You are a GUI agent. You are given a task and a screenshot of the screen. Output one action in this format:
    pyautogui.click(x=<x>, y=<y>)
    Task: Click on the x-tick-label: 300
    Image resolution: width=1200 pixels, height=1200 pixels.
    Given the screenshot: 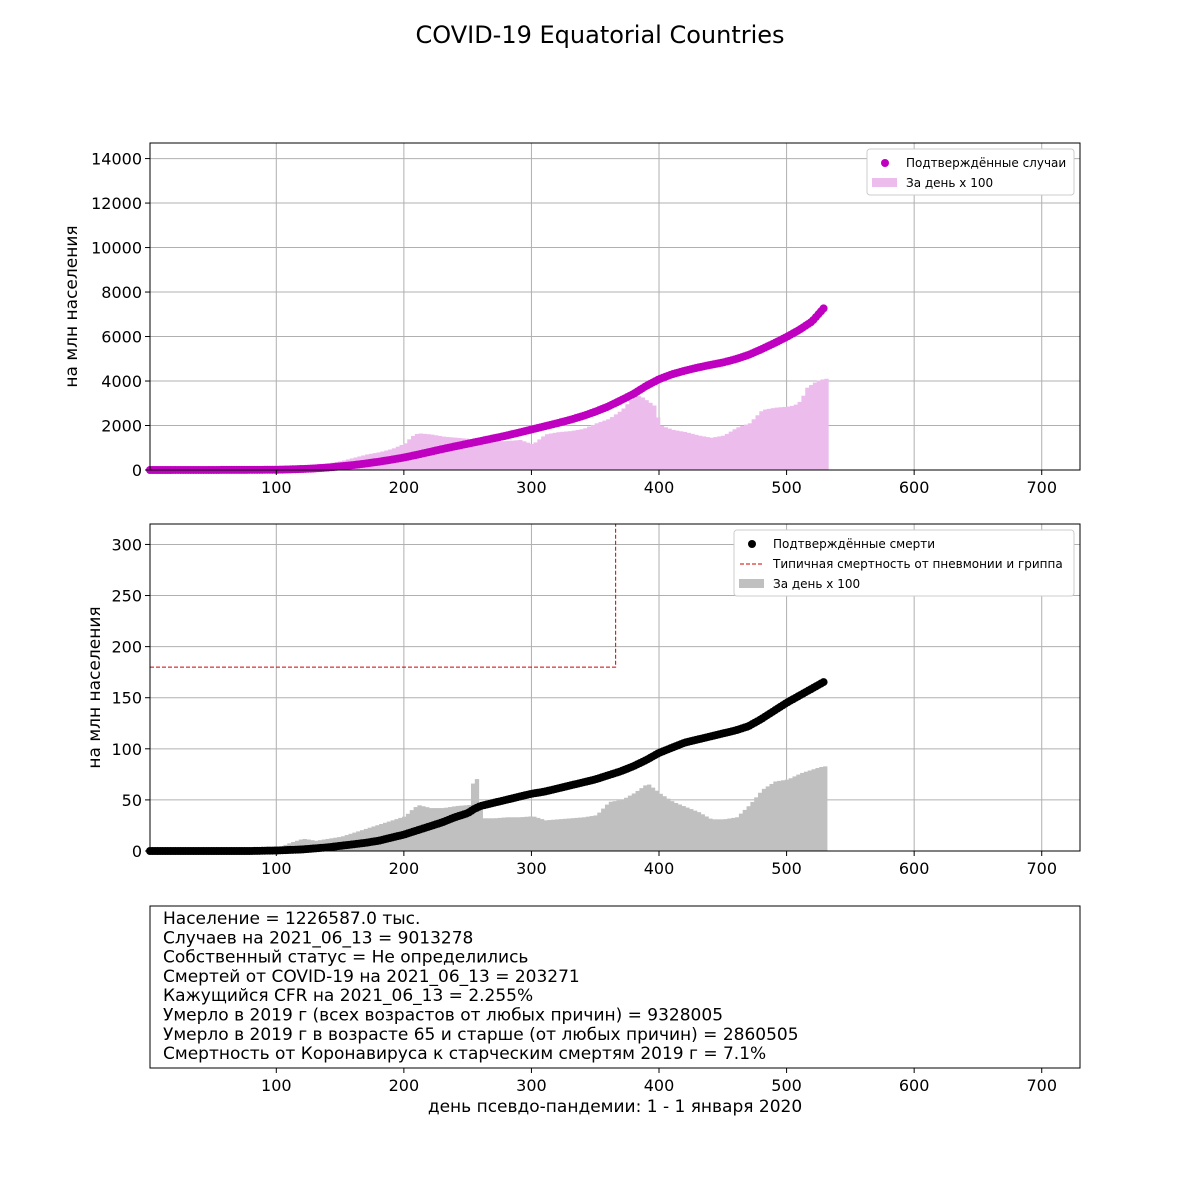 What is the action you would take?
    pyautogui.click(x=531, y=487)
    